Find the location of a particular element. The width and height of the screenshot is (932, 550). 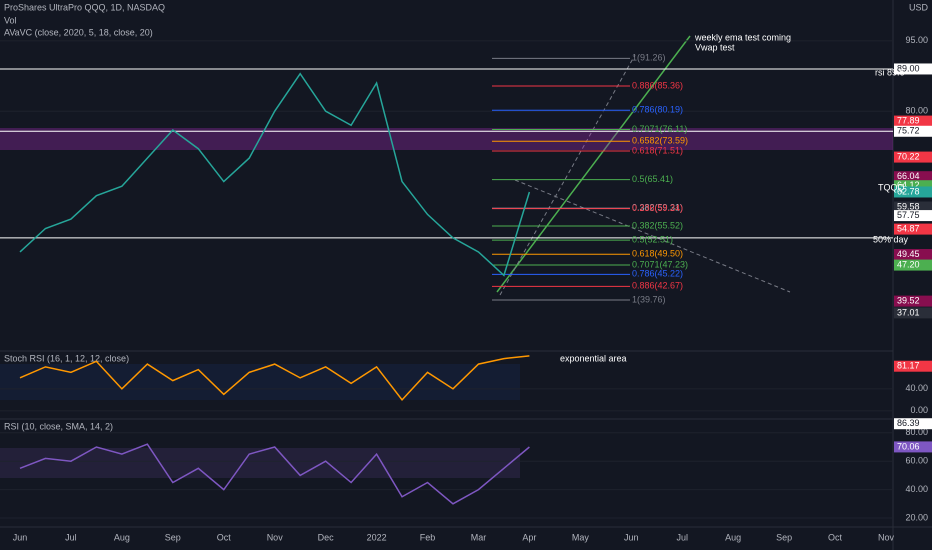

fib-label: 0.7071(76.11) is located at coordinates (659, 129).